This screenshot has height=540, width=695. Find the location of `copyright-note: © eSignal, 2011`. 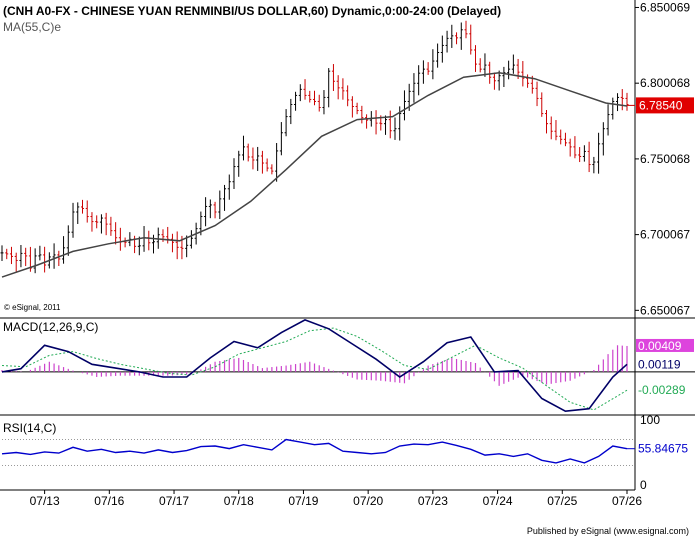

copyright-note: © eSignal, 2011 is located at coordinates (32, 307).